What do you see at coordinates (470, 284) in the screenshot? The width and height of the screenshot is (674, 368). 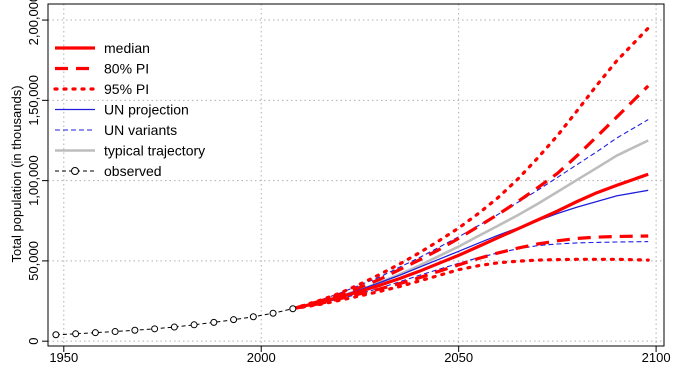 I see `series-line-pi95` at bounding box center [470, 284].